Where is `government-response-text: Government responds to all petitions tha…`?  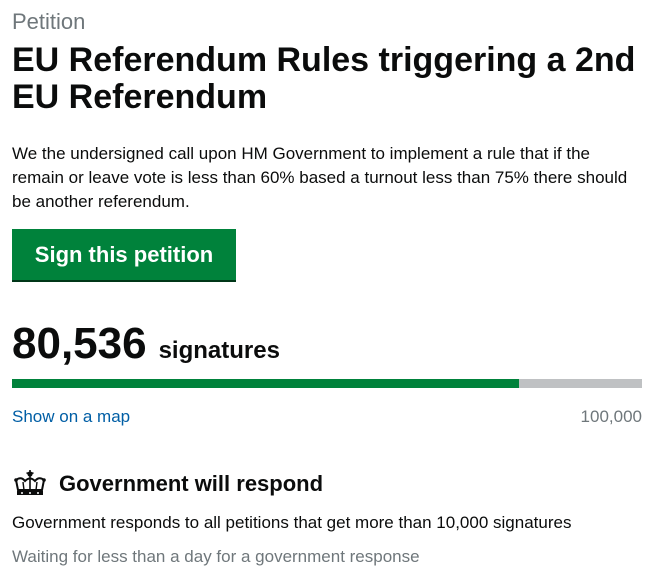
government-response-text: Government responds to all petitions tha… is located at coordinates (292, 522).